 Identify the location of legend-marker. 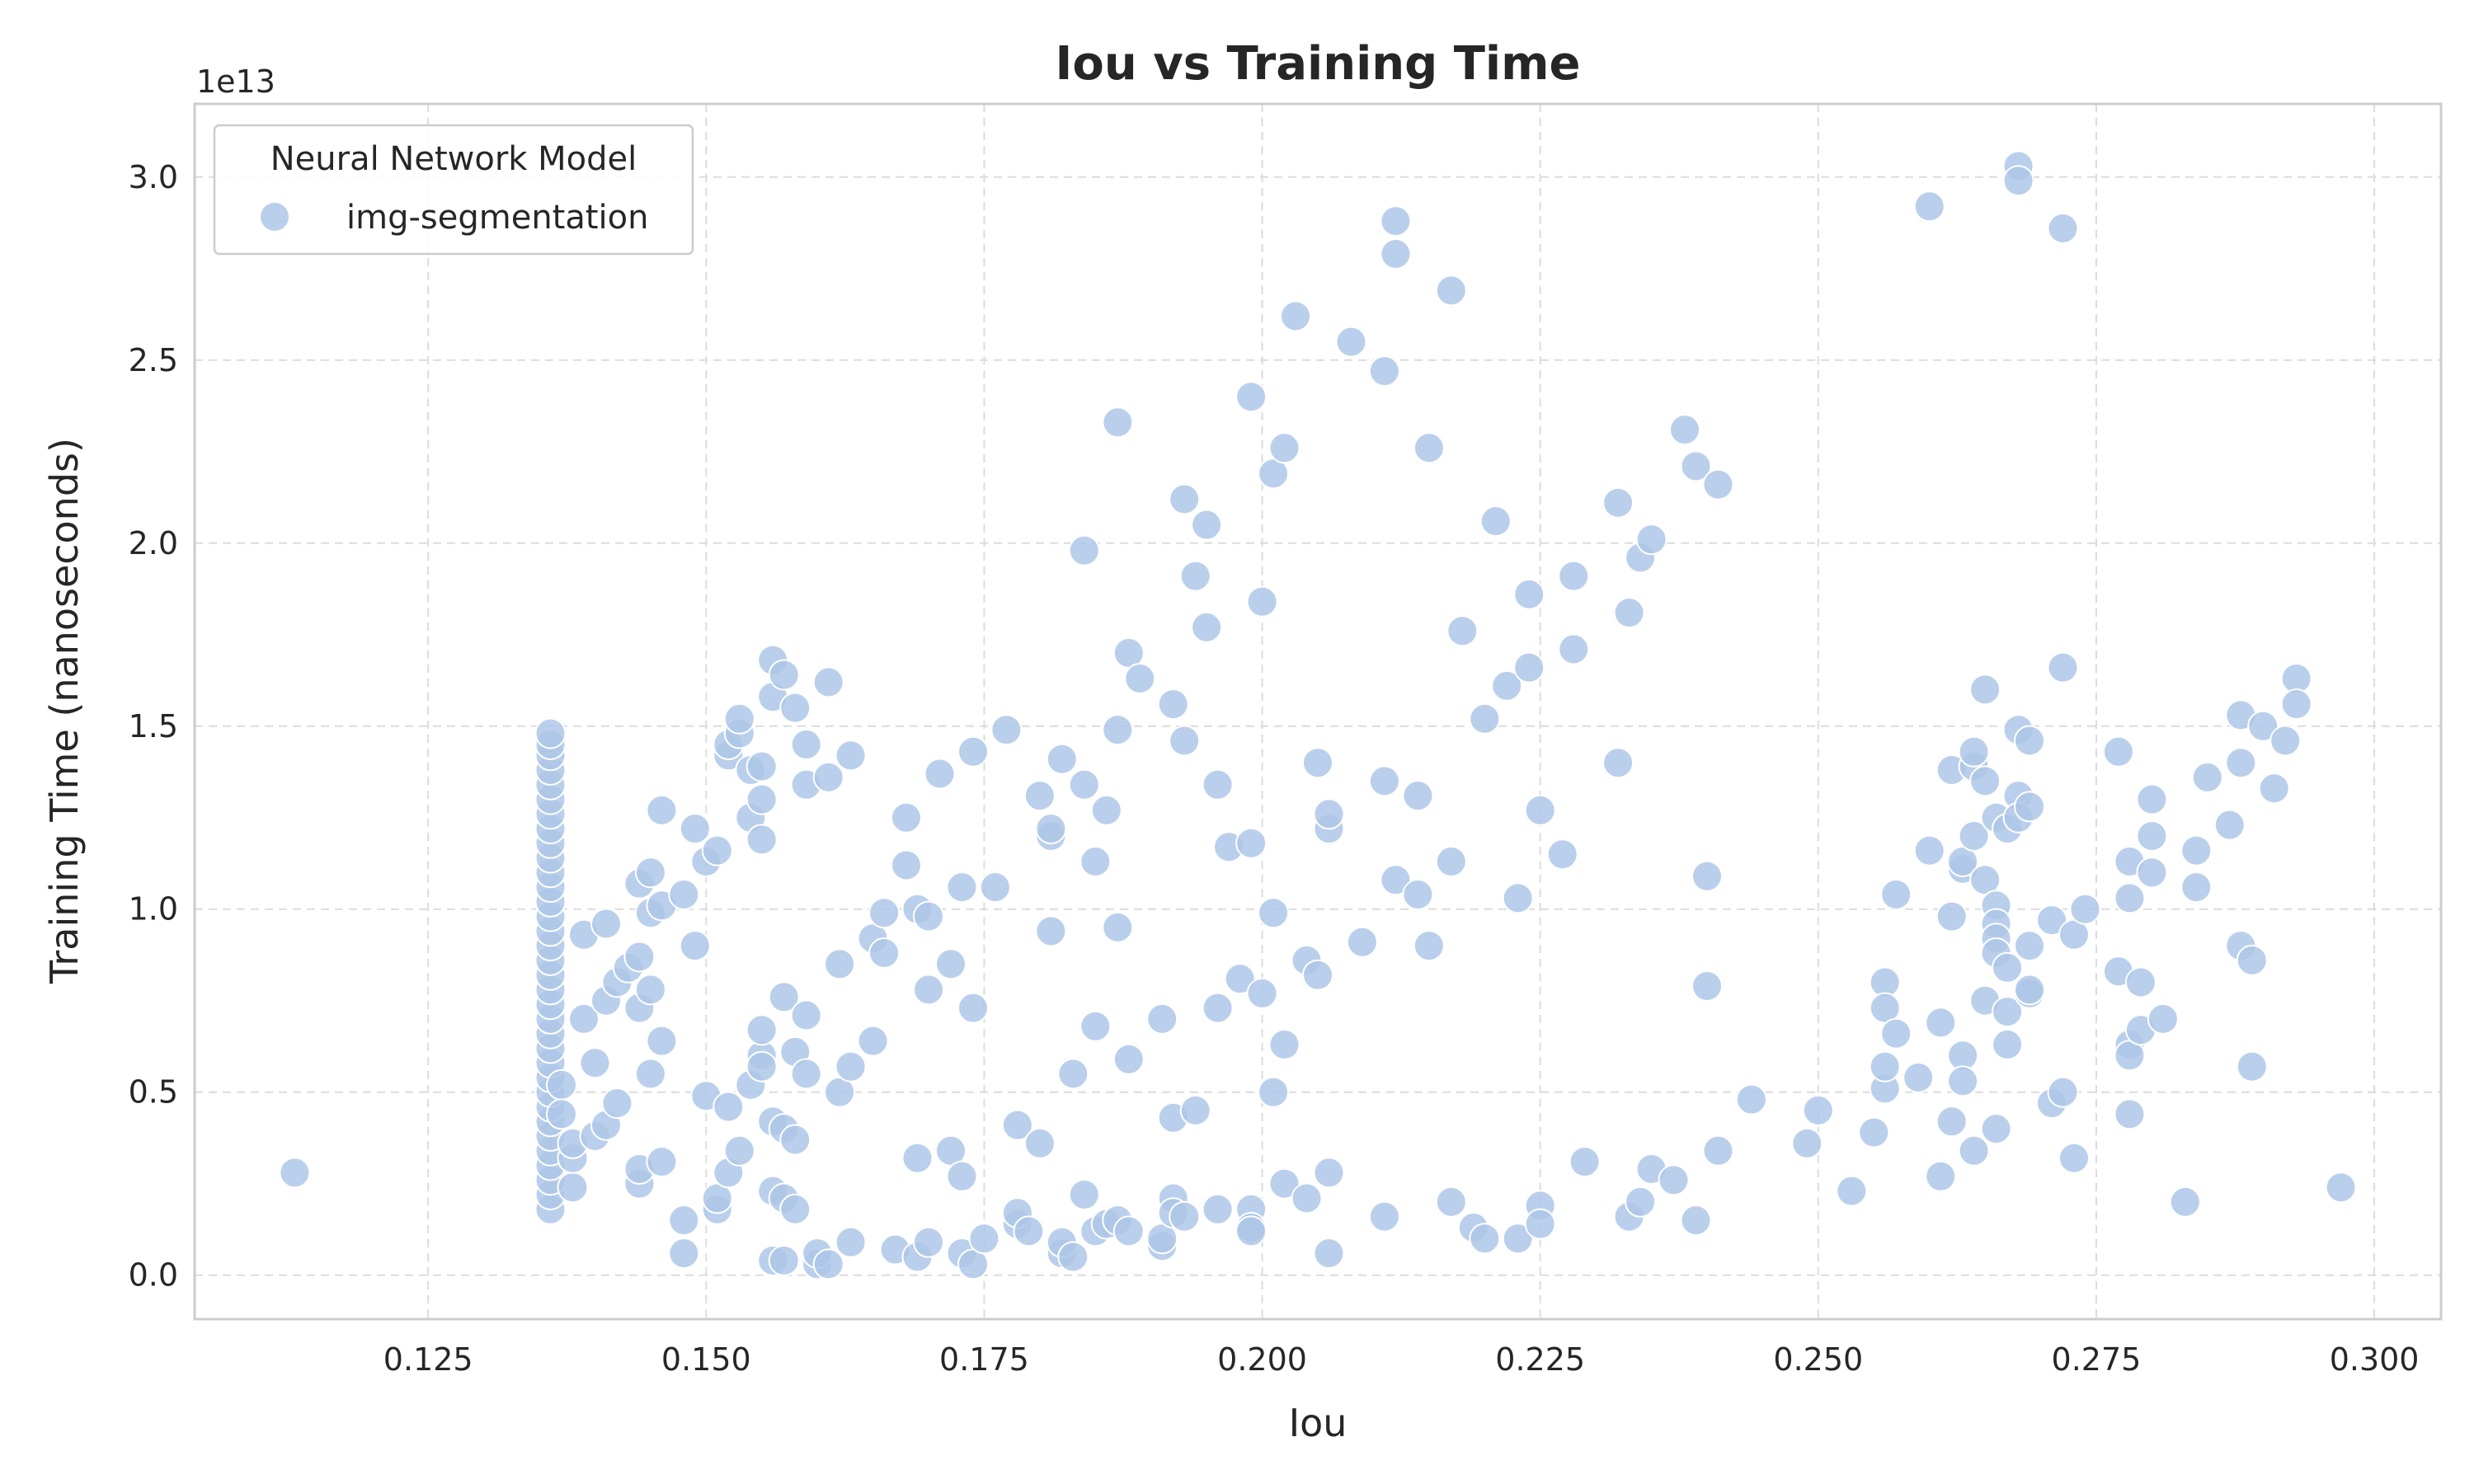
(274, 217).